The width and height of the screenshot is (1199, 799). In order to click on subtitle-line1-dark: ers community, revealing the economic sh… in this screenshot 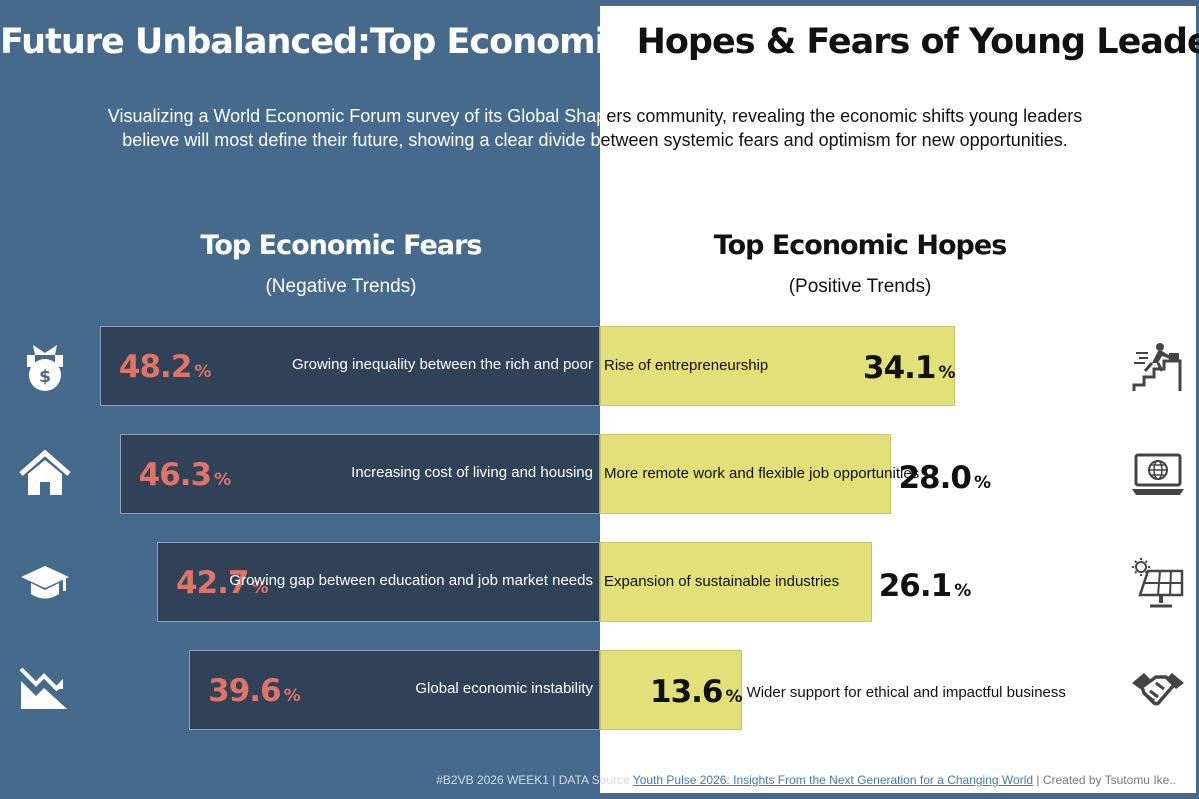, I will do `click(844, 116)`.